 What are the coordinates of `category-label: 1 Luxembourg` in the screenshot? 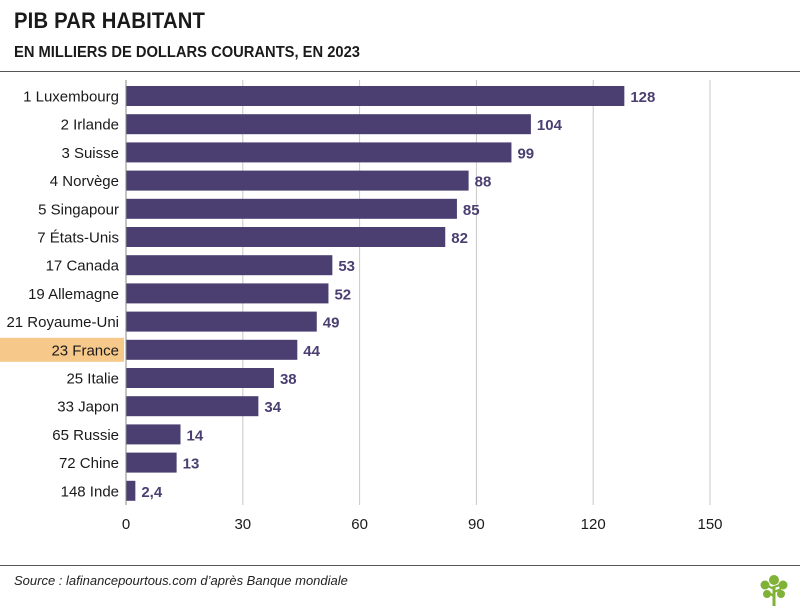 It's located at (71, 97).